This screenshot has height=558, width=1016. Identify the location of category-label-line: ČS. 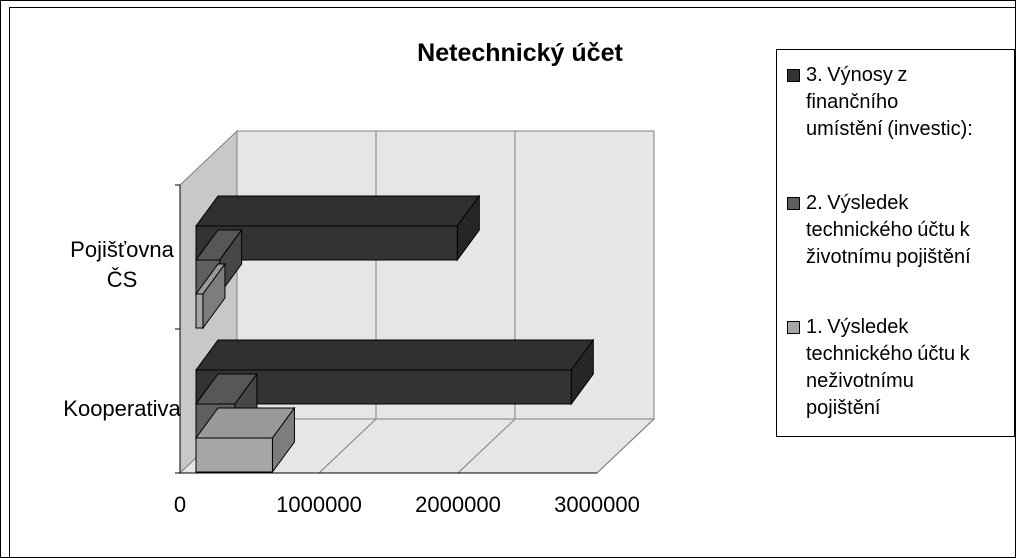
(122, 279).